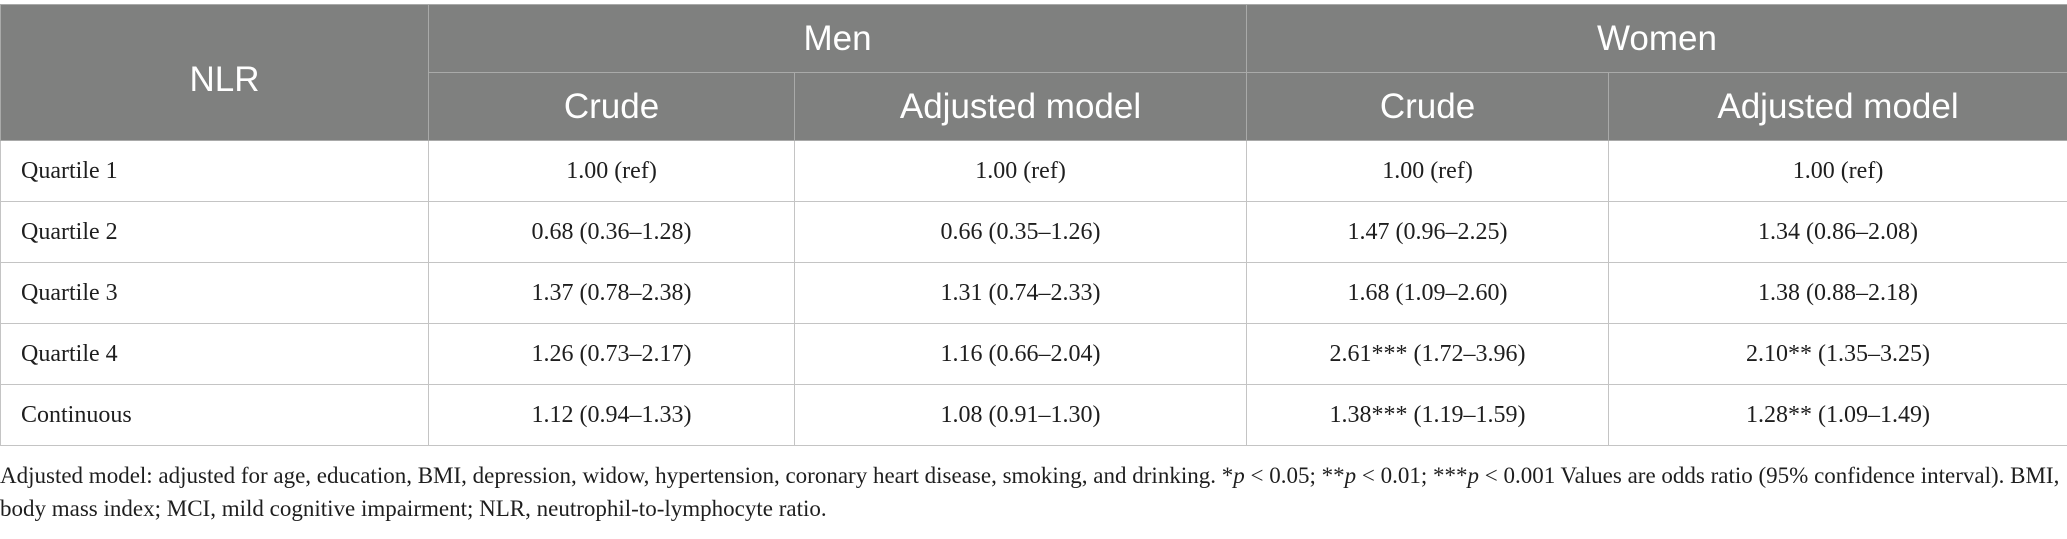 The height and width of the screenshot is (539, 2067). Describe the element at coordinates (611, 293) in the screenshot. I see `cell-men-crude: 1.37 (0.78–2.38)` at that location.